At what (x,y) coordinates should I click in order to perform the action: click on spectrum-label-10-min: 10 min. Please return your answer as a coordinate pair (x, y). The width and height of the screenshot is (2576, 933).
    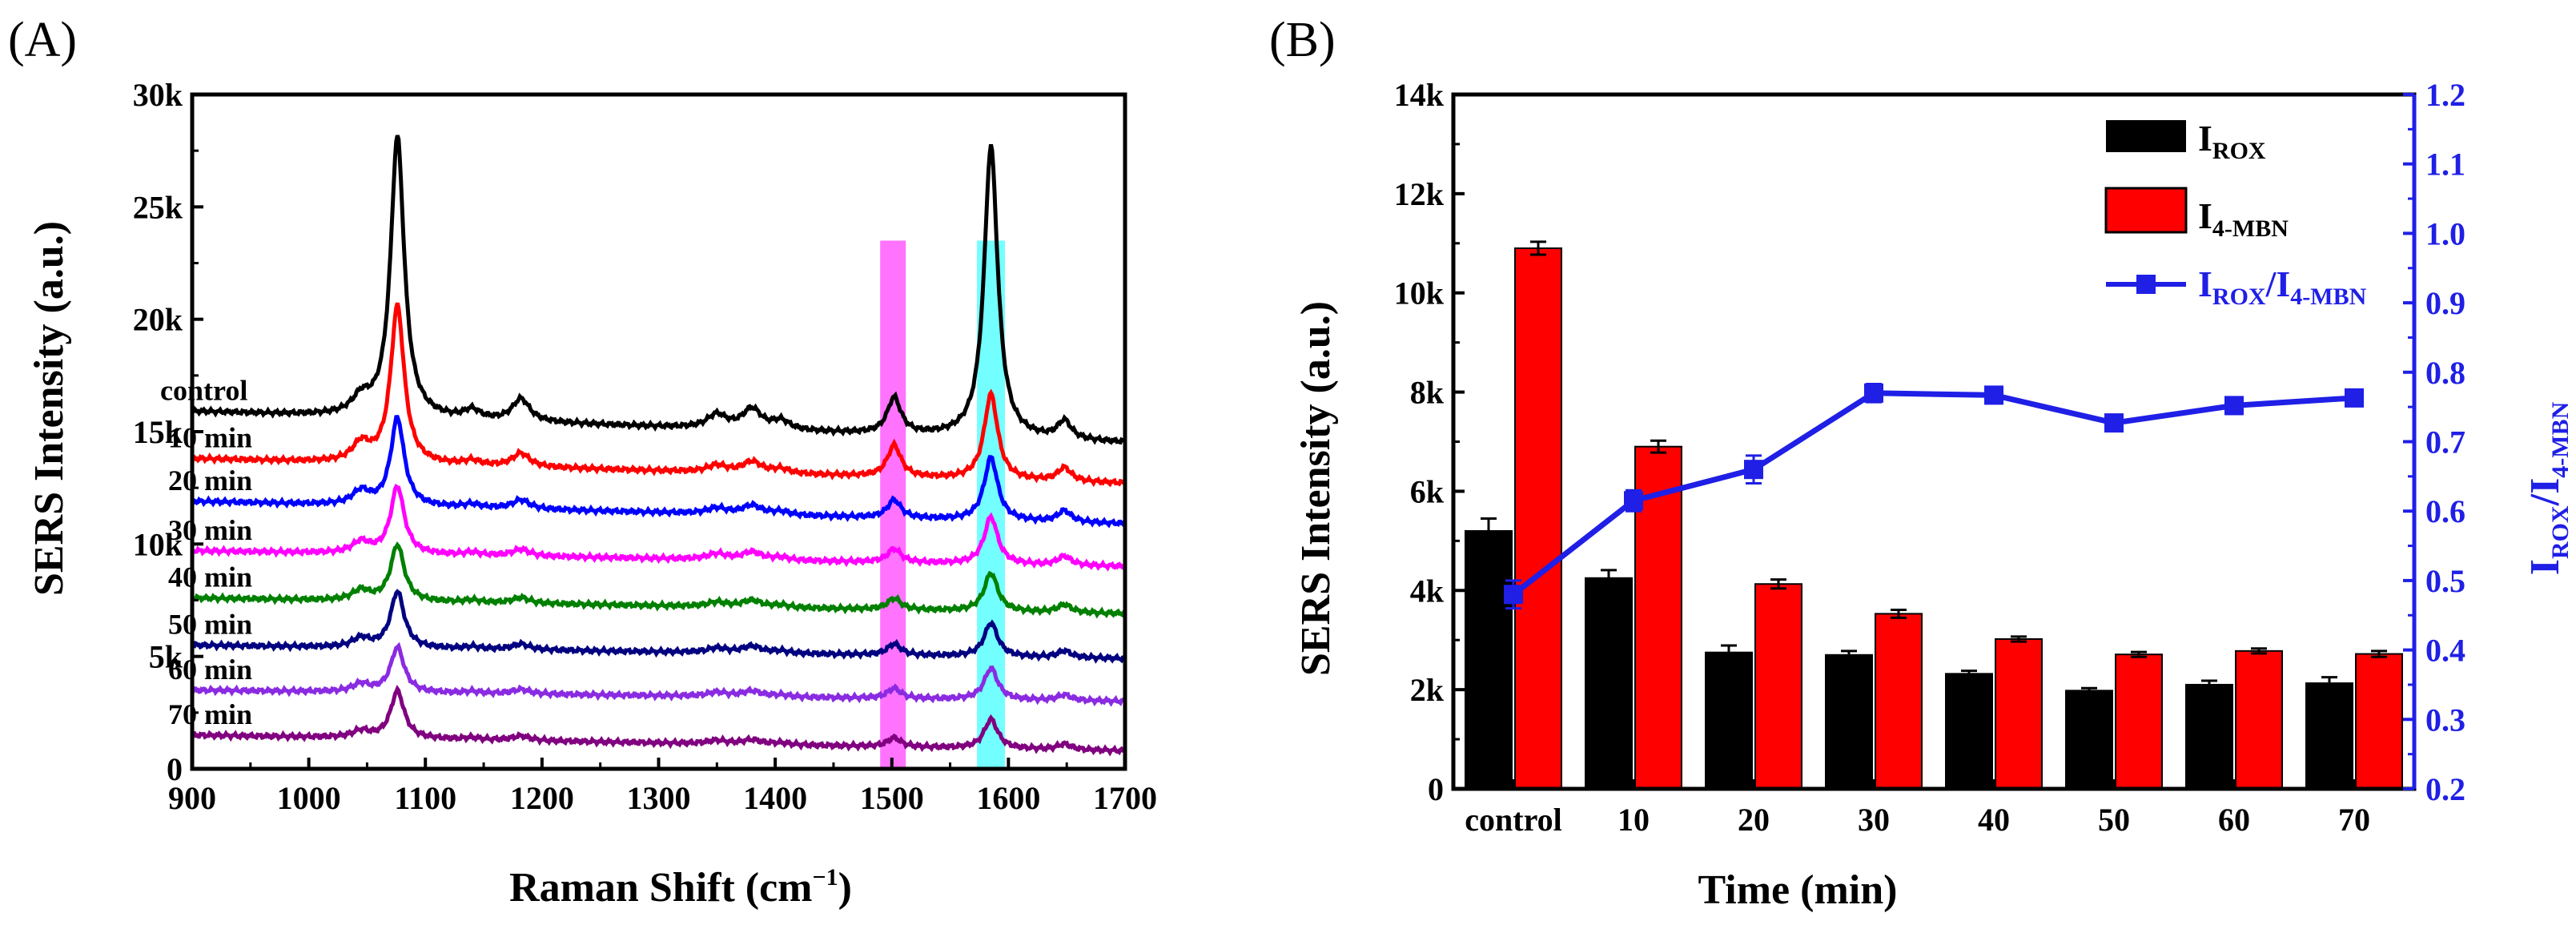
    Looking at the image, I should click on (210, 438).